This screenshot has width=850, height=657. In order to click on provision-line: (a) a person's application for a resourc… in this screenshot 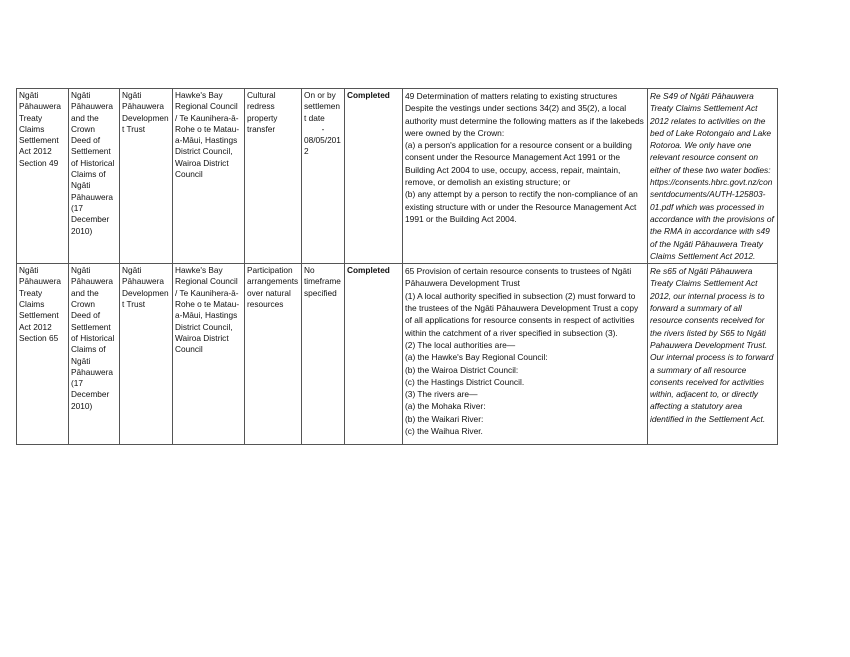, I will do `click(520, 164)`.